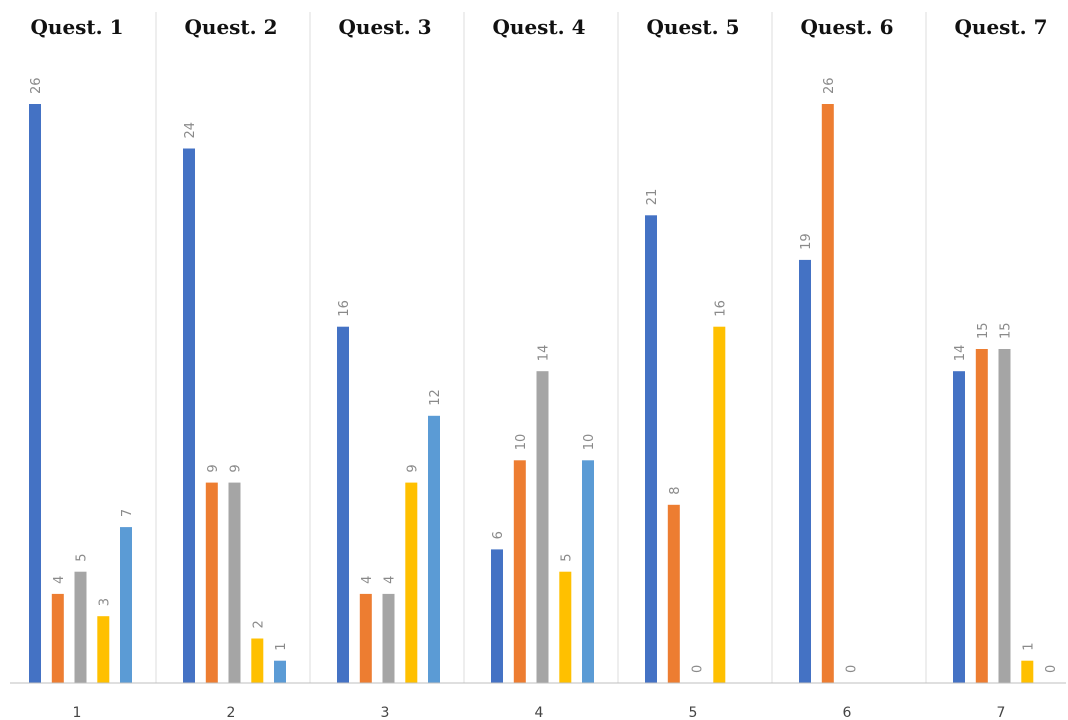 The height and width of the screenshot is (720, 1068). Describe the element at coordinates (693, 712) in the screenshot. I see `x-tick-label: 5` at that location.